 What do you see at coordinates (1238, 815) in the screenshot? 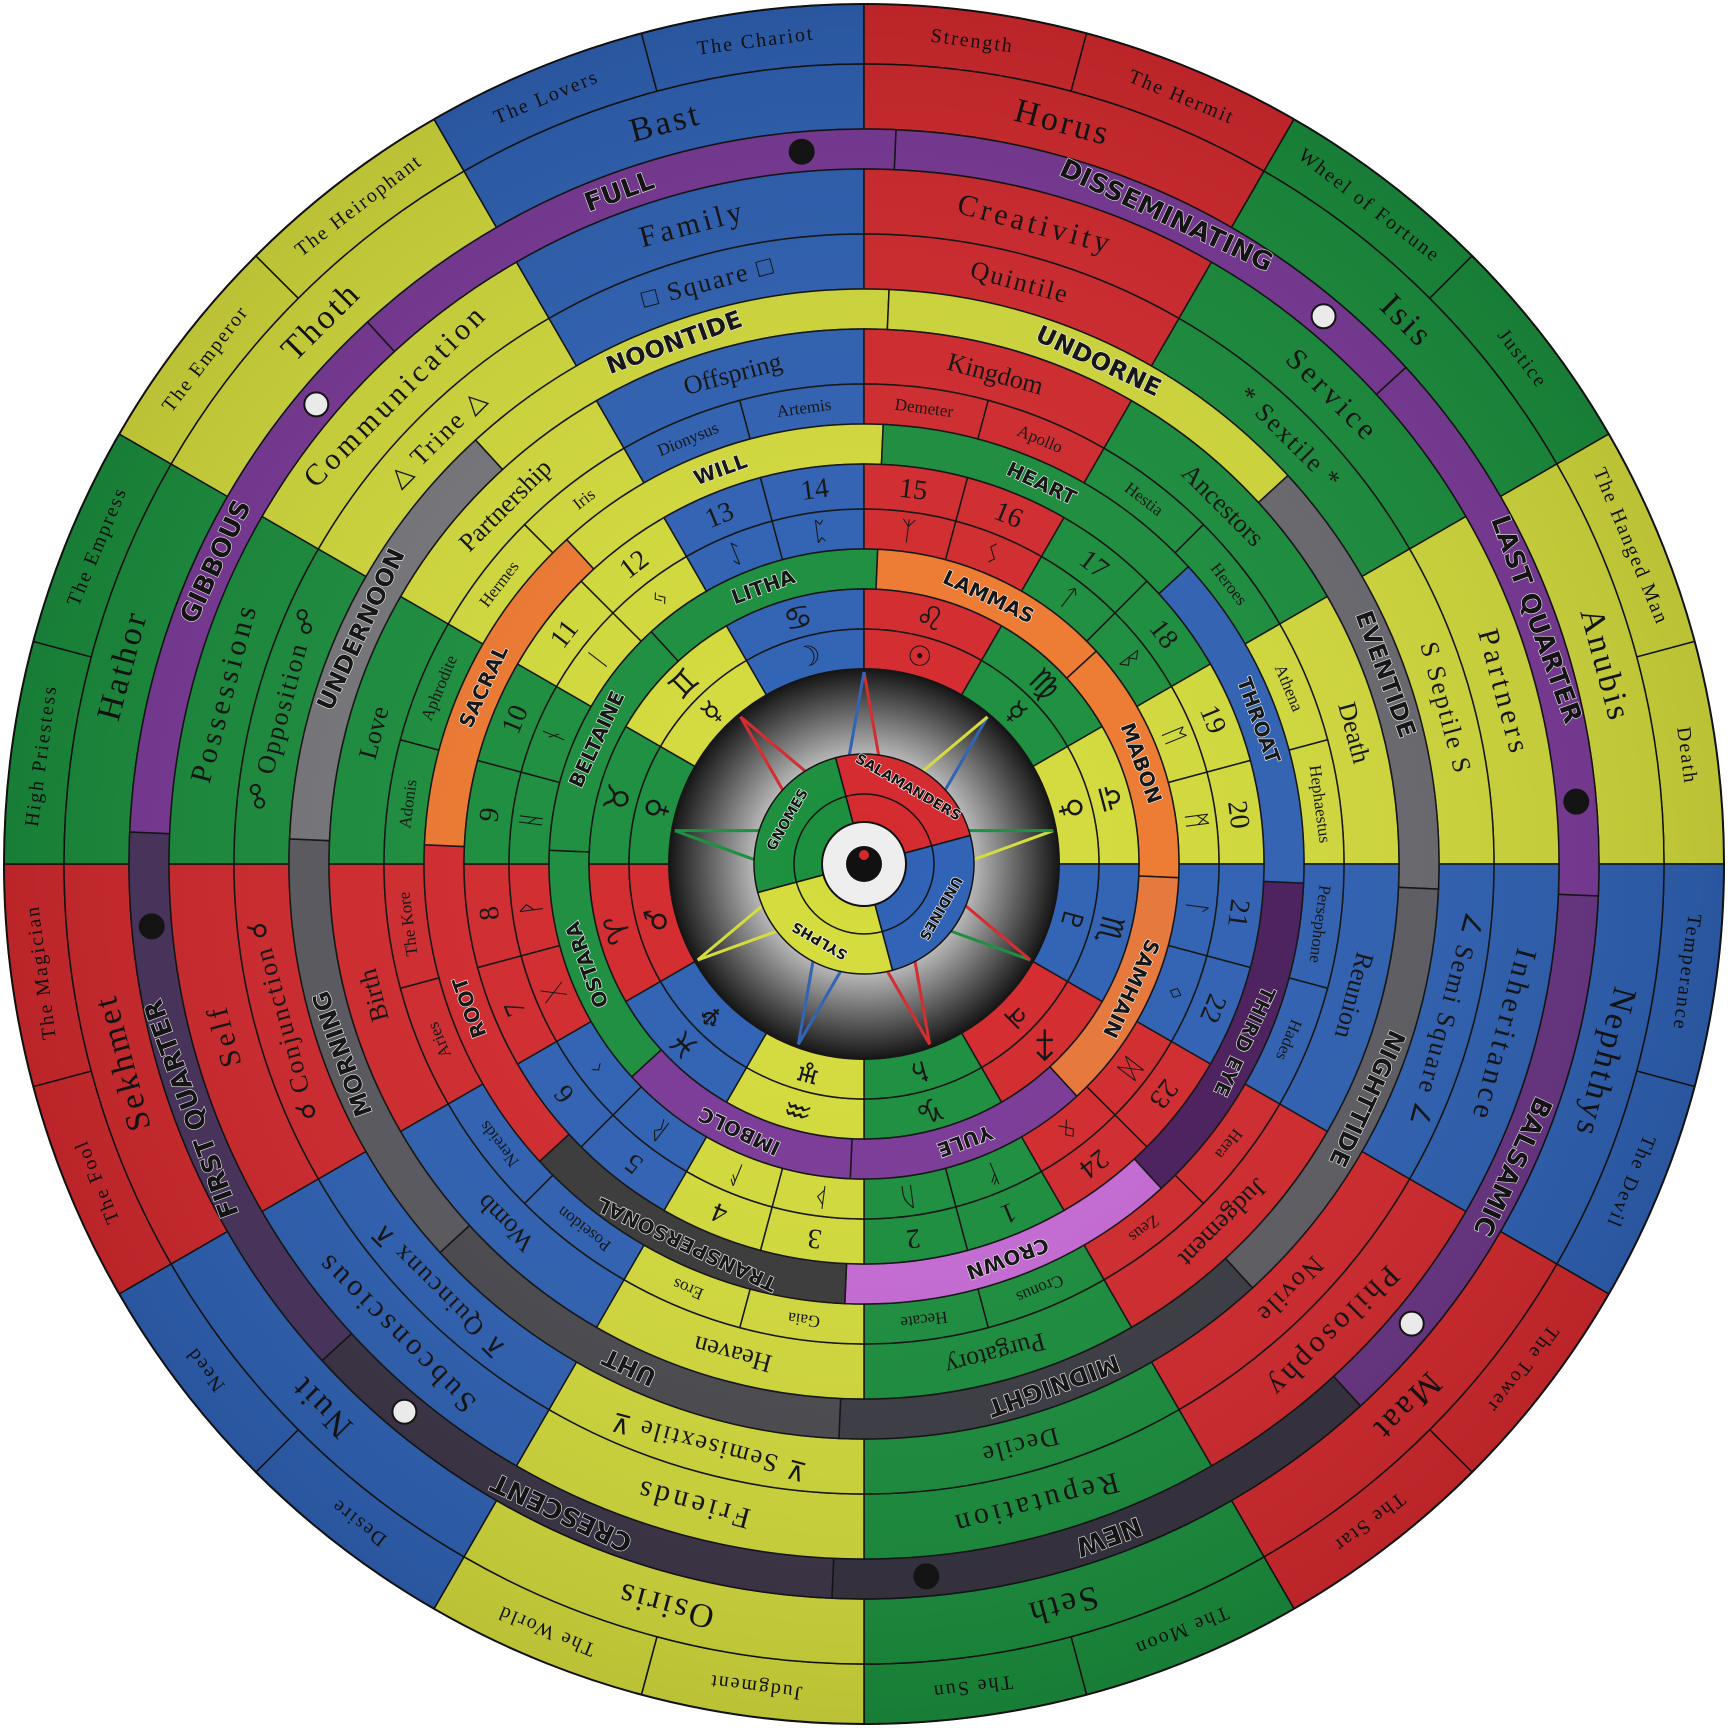
I see `segment-label: 20` at bounding box center [1238, 815].